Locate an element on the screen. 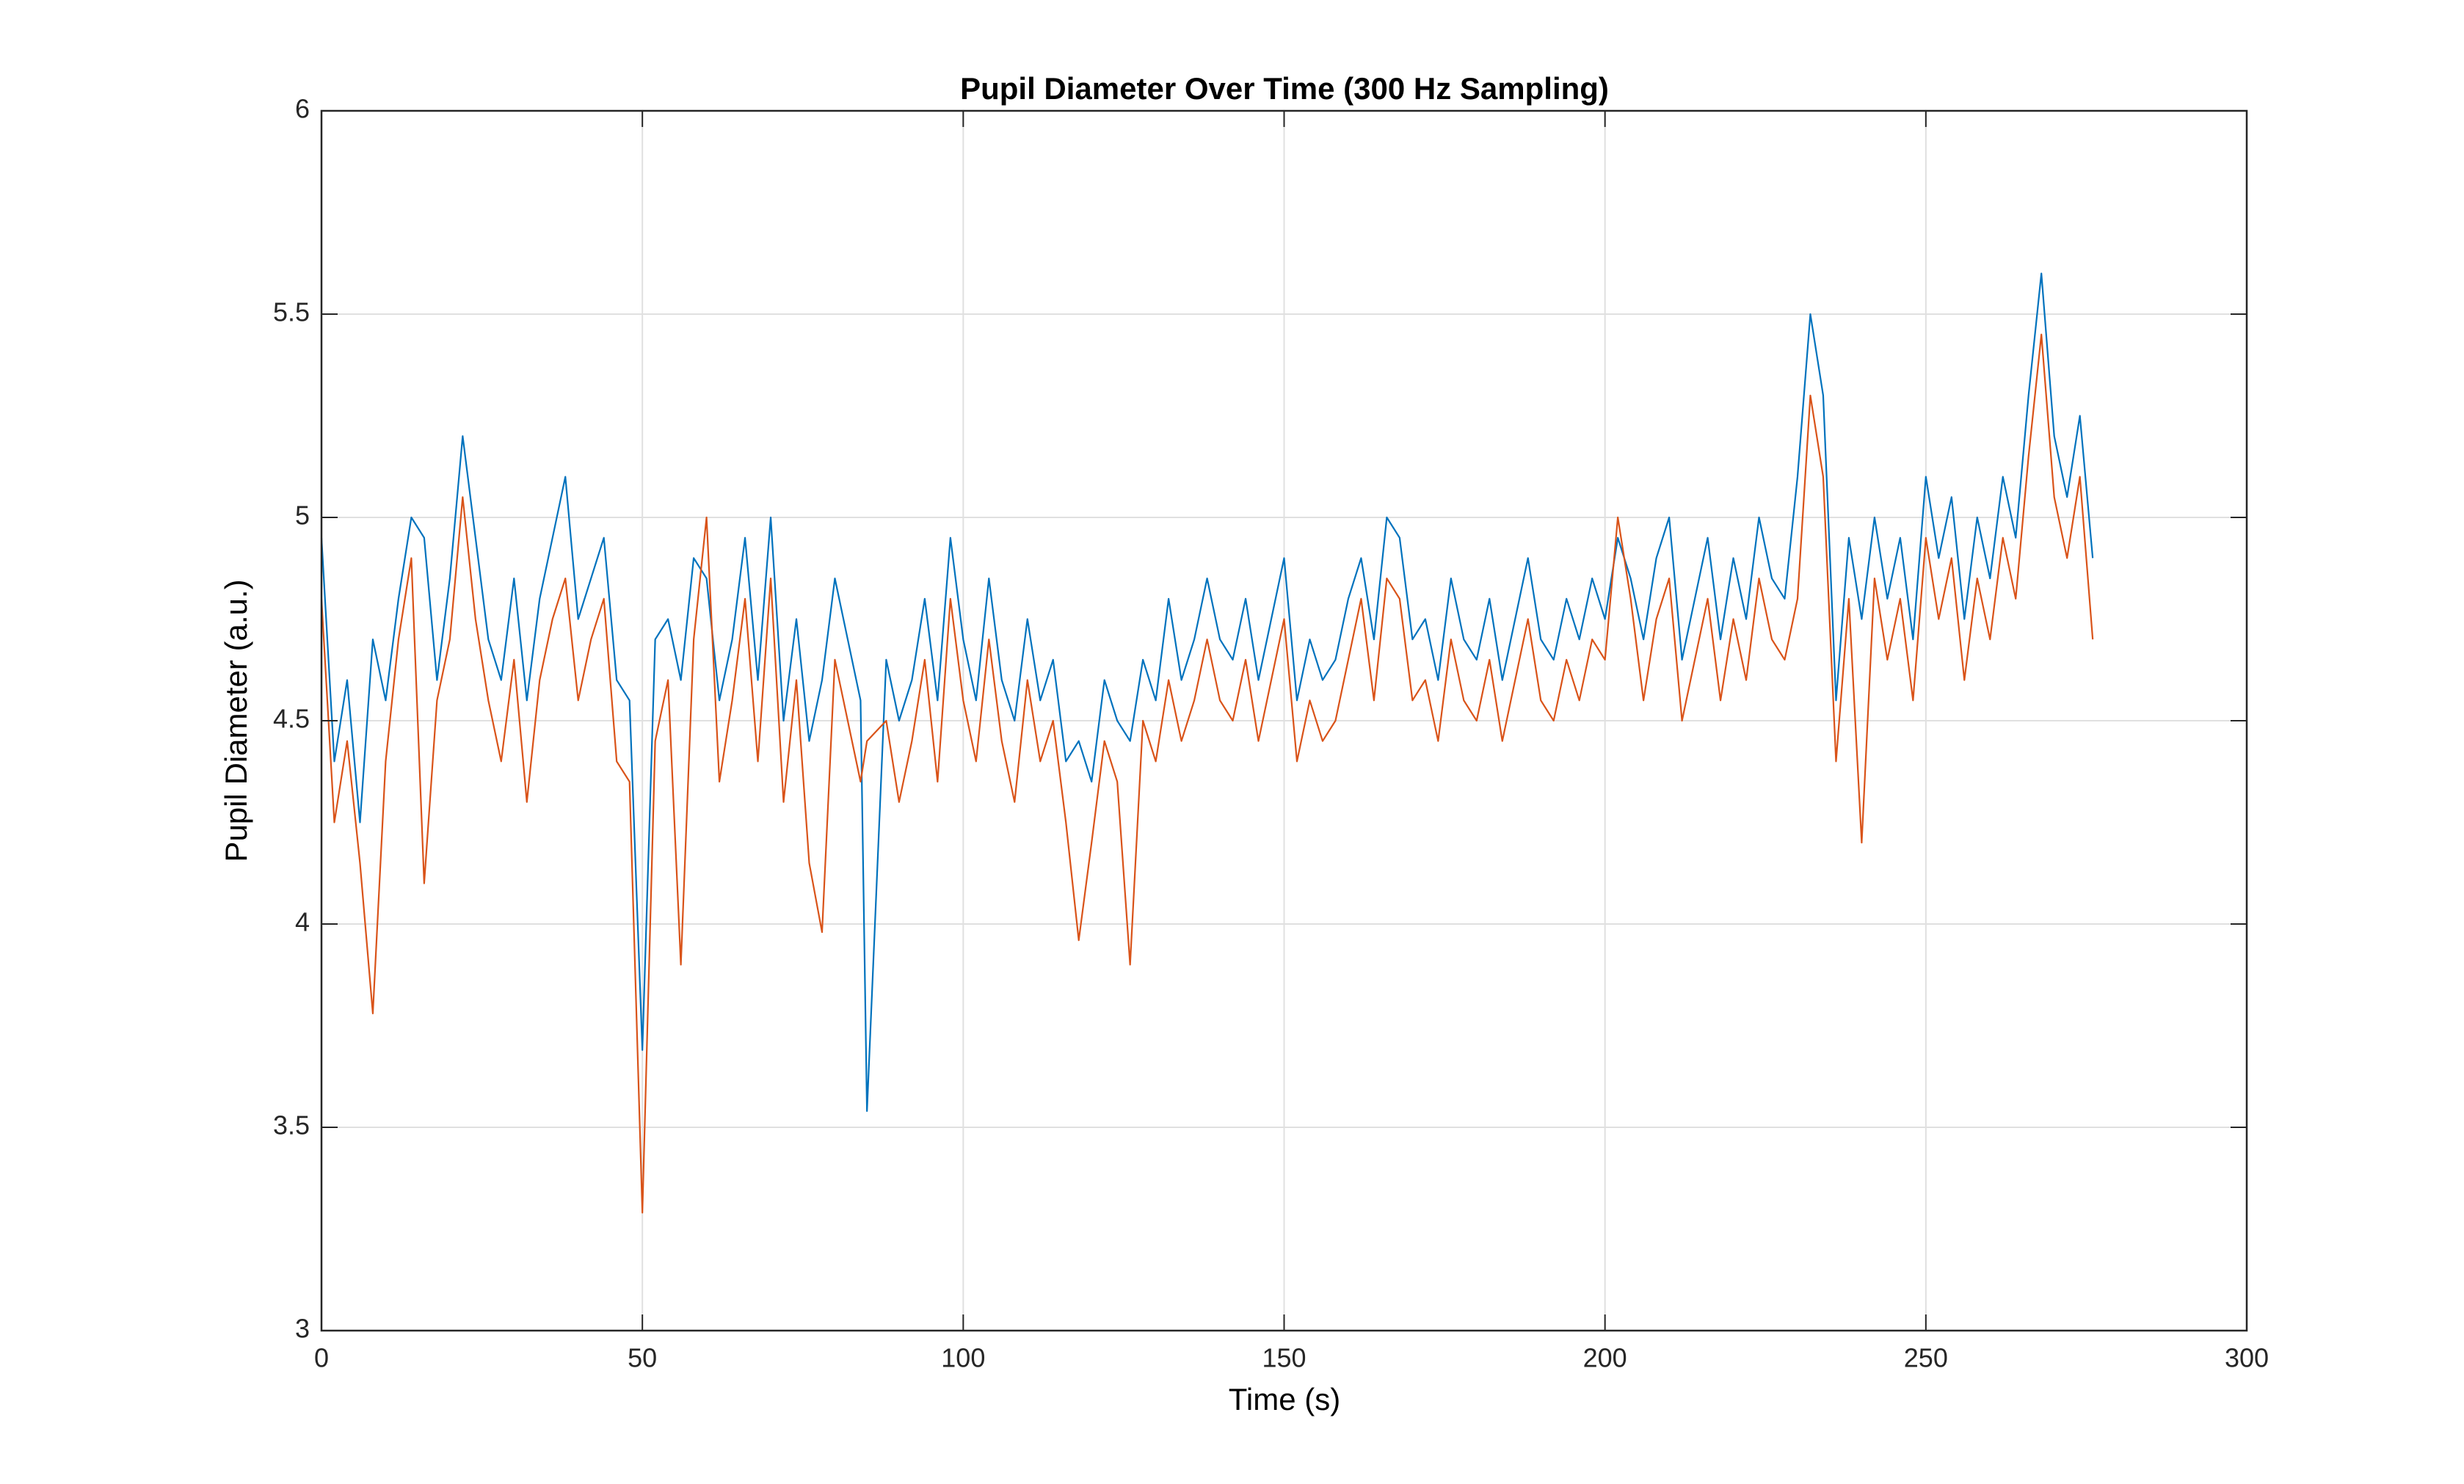 This screenshot has width=2464, height=1484. x-tick-label: 0 is located at coordinates (321, 1358).